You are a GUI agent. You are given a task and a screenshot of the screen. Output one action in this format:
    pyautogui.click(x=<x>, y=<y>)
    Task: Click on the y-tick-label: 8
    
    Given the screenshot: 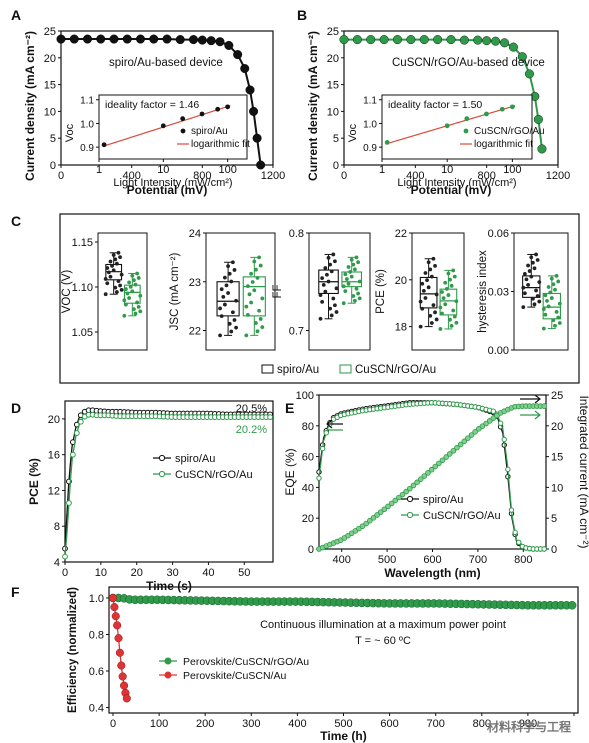 What is the action you would take?
    pyautogui.click(x=57, y=527)
    